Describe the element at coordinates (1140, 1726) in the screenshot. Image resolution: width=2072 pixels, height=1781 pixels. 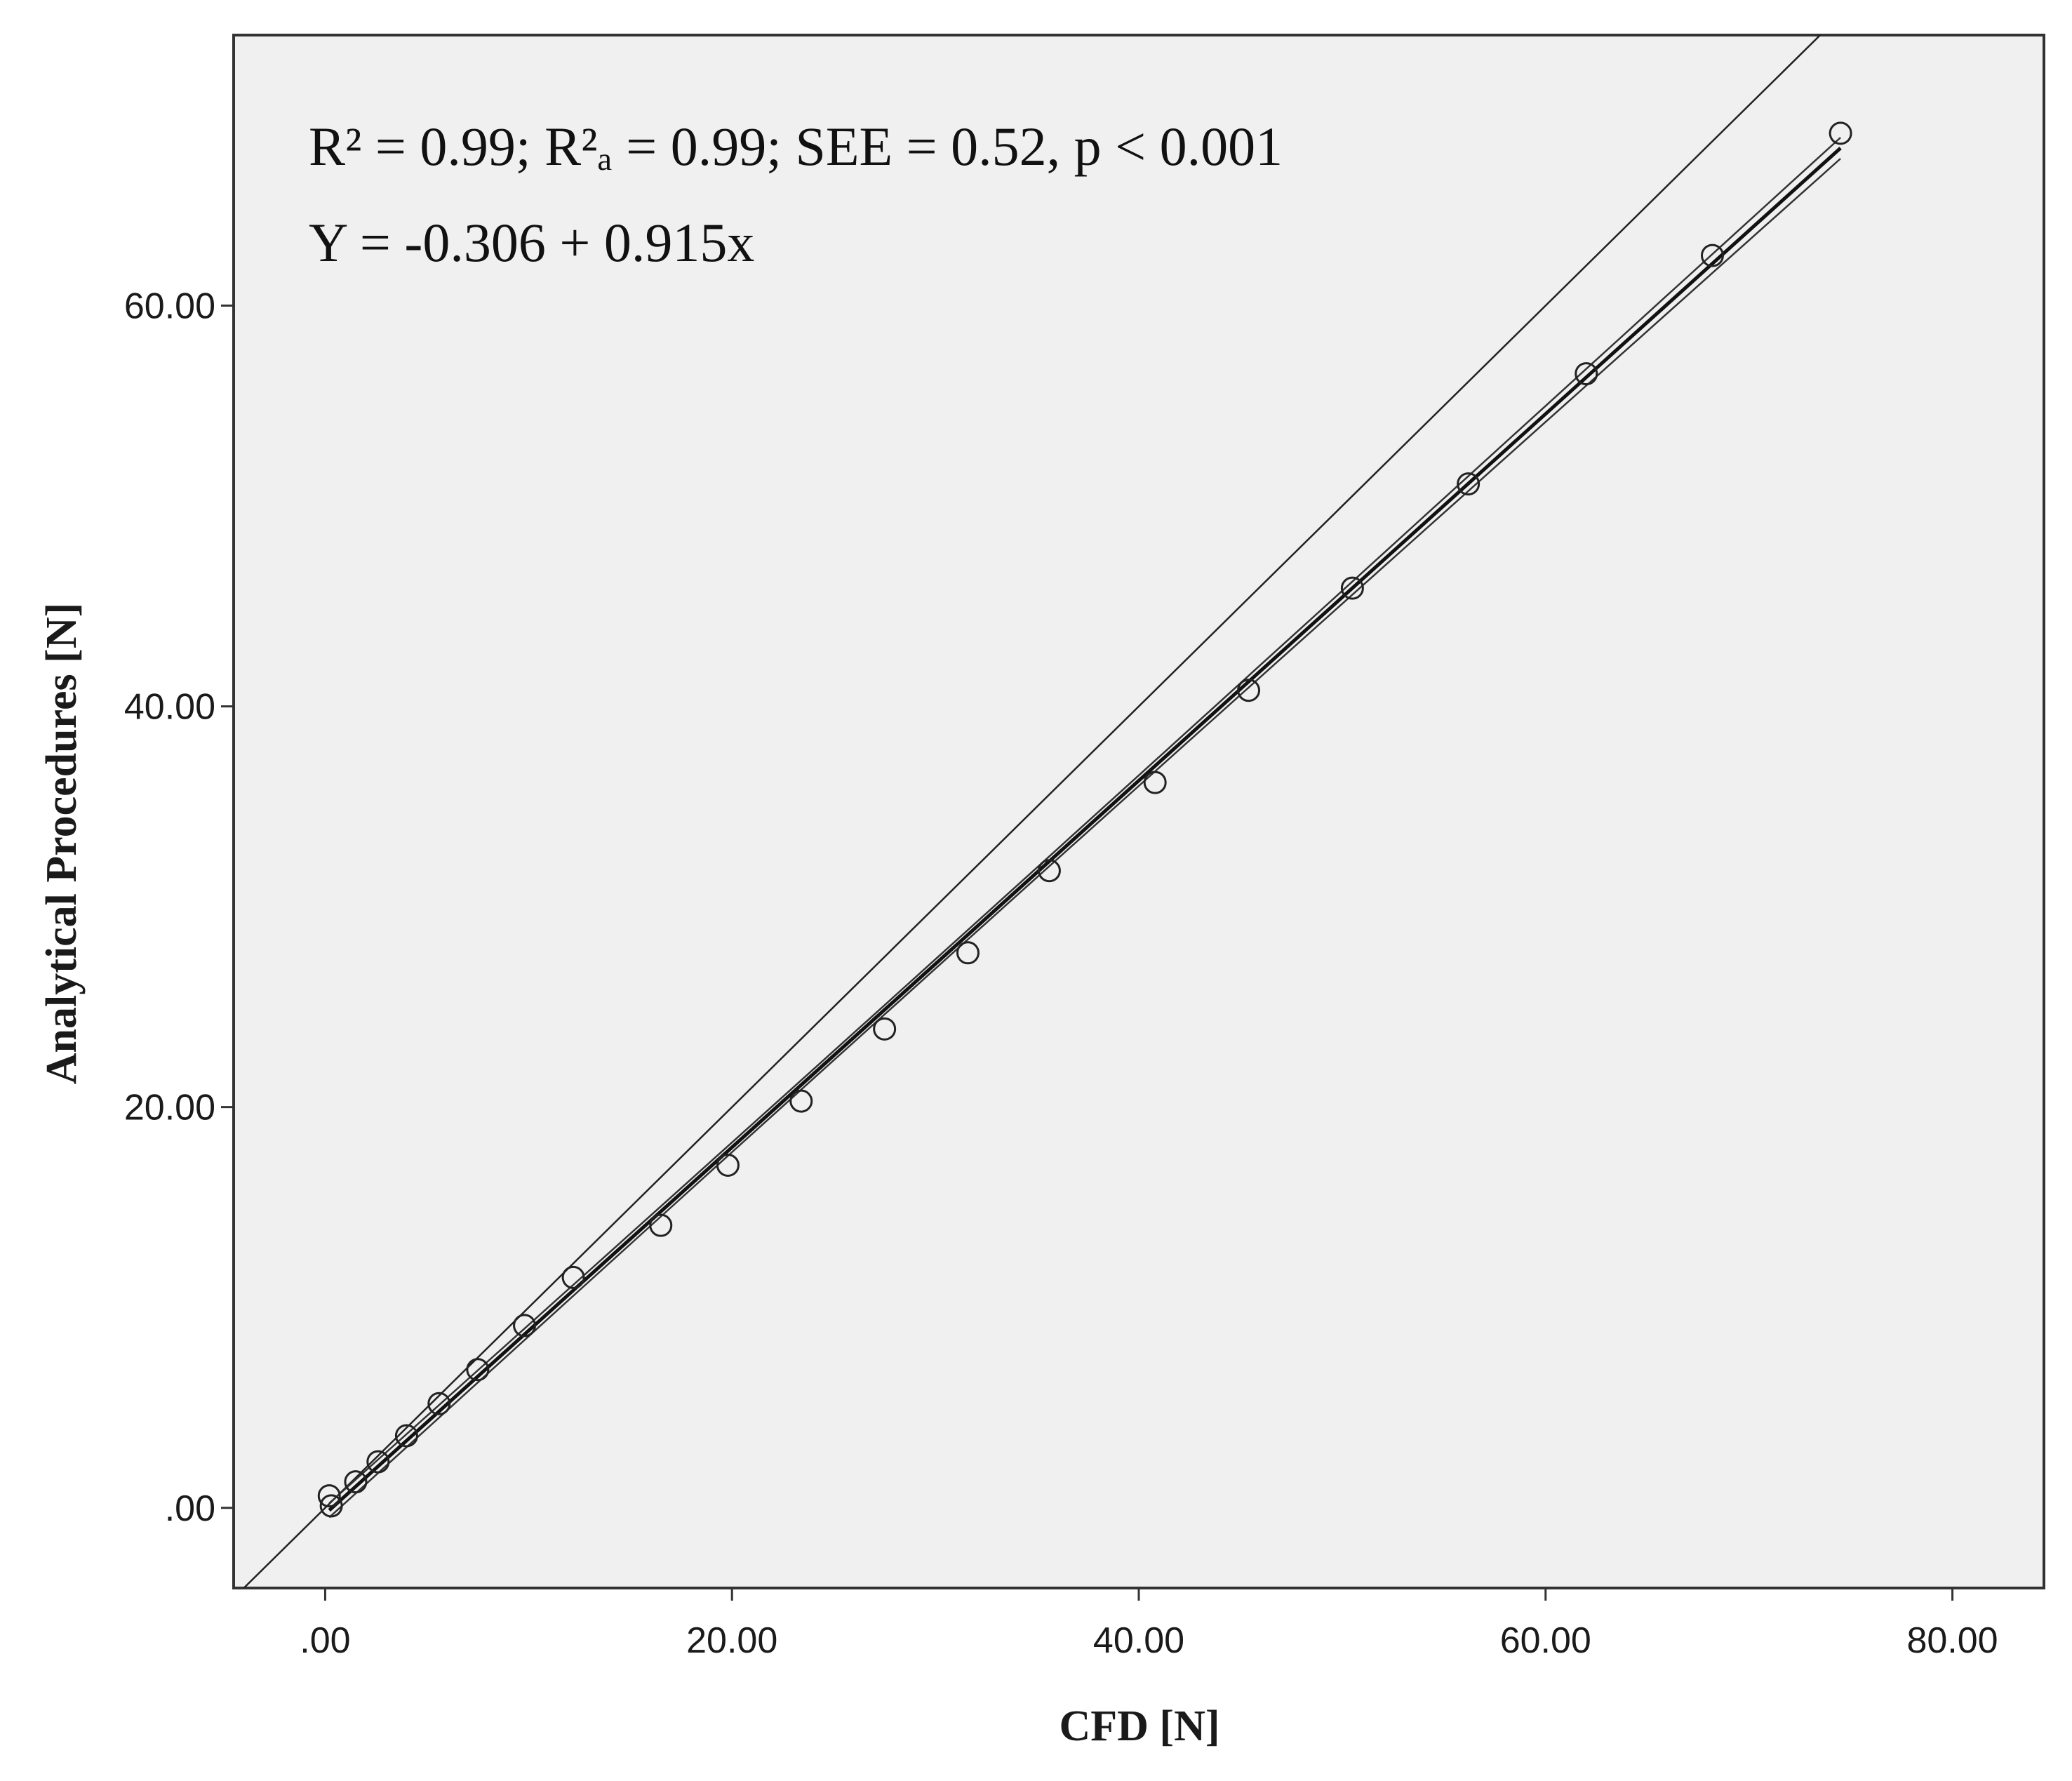
I see `x-axis-title: CFD [N]` at that location.